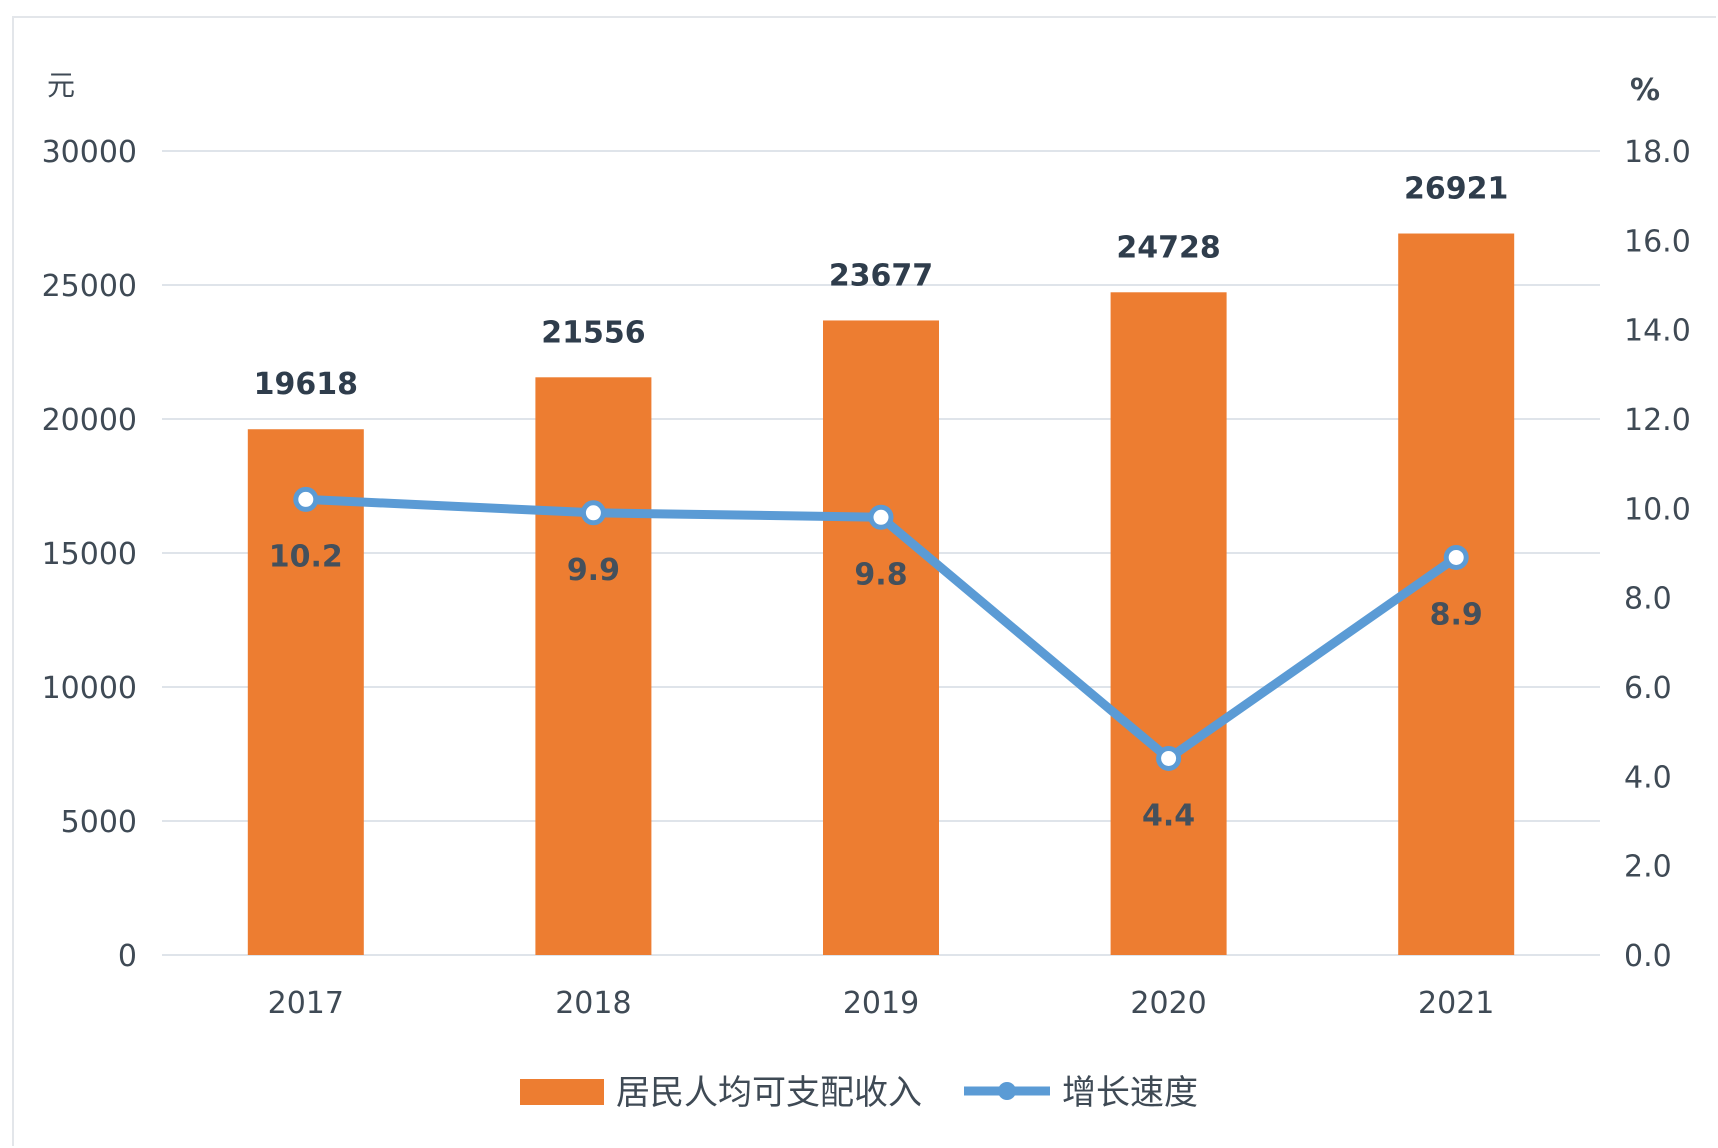 The image size is (1718, 1148). Describe the element at coordinates (89, 688) in the screenshot. I see `left-tick-label: 10000` at that location.